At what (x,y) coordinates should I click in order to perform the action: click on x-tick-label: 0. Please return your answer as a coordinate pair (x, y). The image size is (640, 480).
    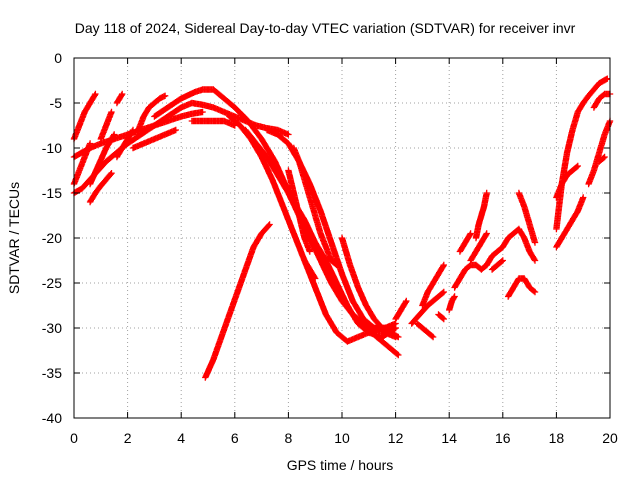
    Looking at the image, I should click on (74, 438).